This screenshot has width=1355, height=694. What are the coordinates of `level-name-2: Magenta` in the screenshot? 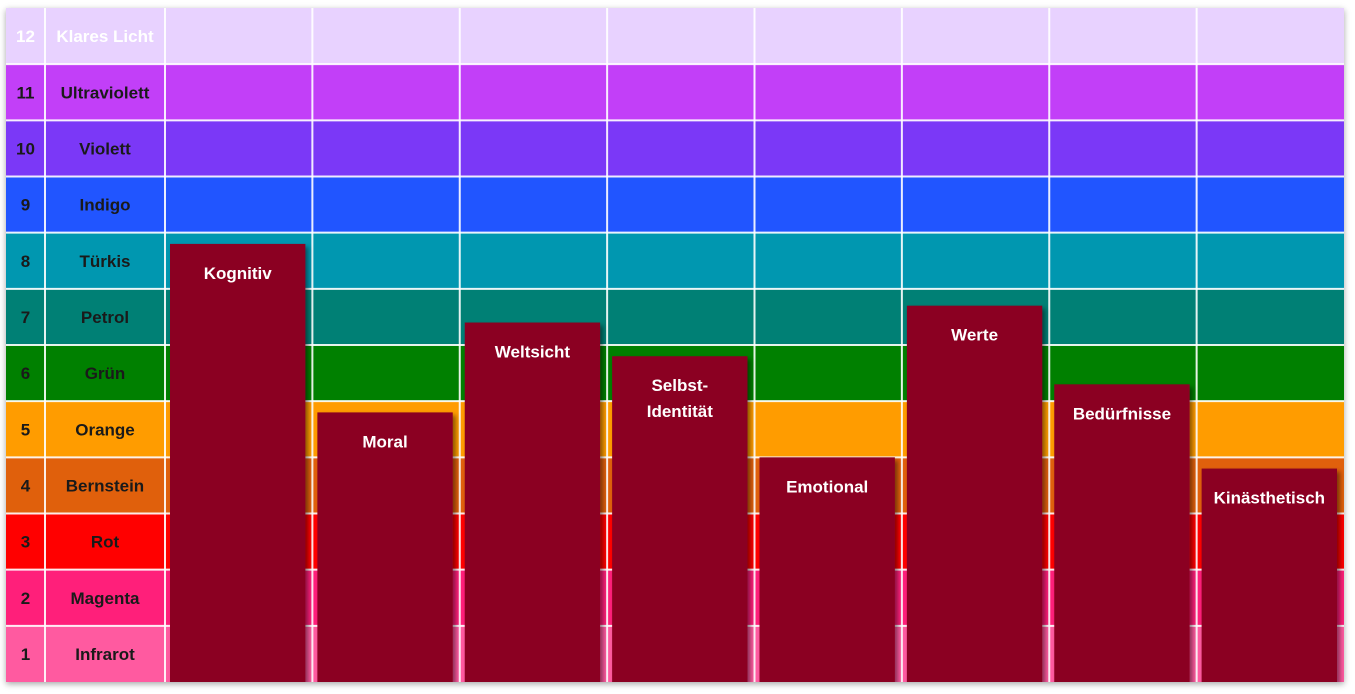 It's located at (106, 598).